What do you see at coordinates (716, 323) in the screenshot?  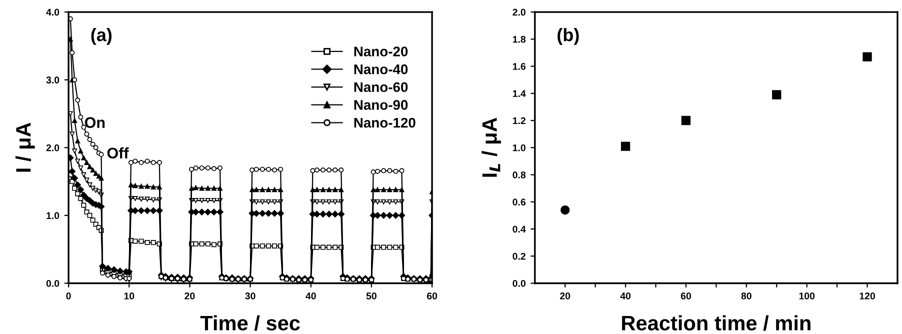 I see `x-axis-title: Reaction time / min` at bounding box center [716, 323].